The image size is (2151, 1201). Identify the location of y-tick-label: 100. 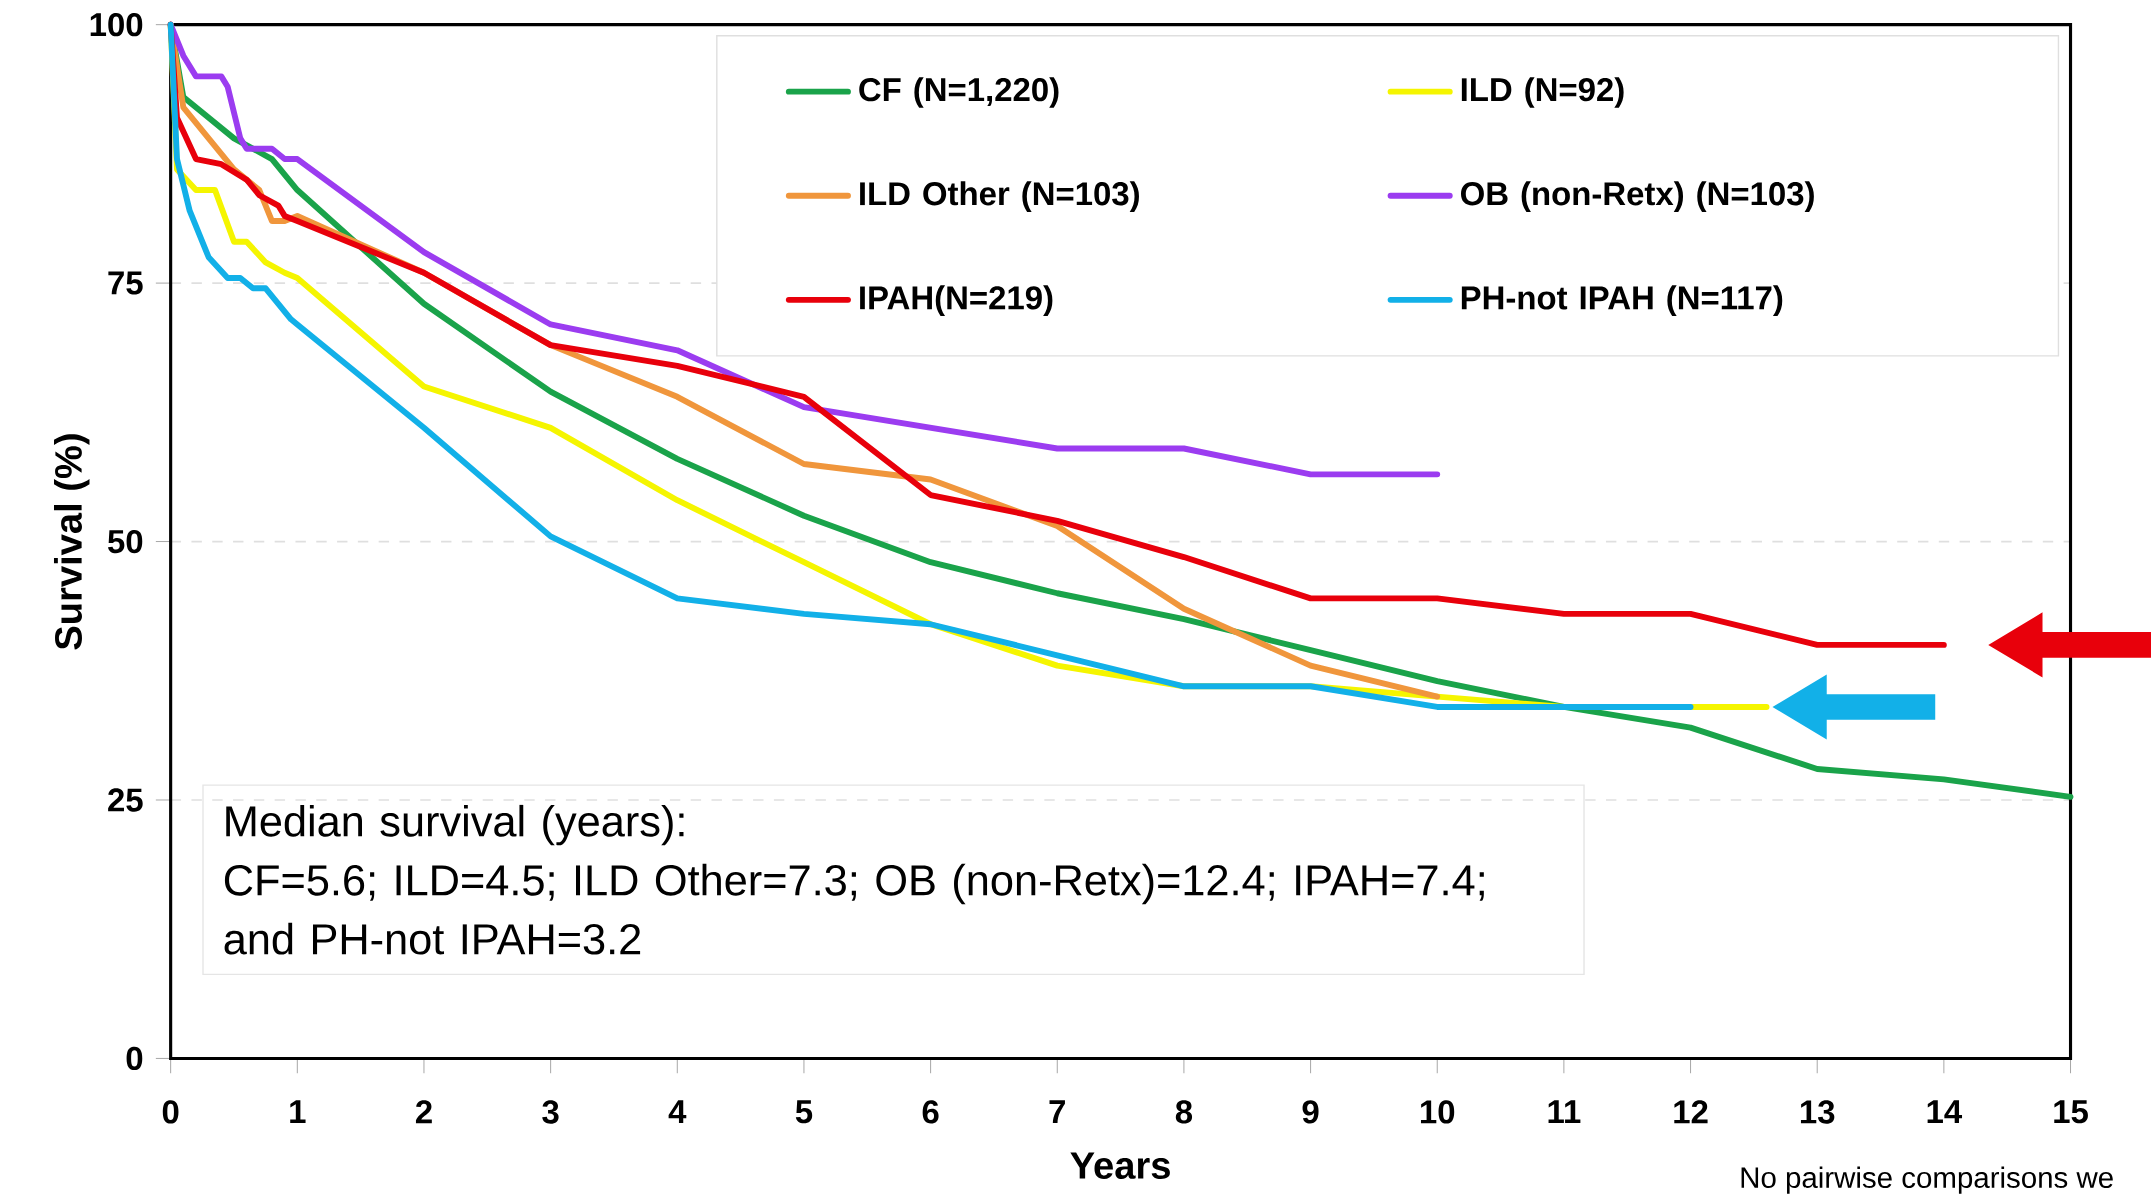
(116, 24).